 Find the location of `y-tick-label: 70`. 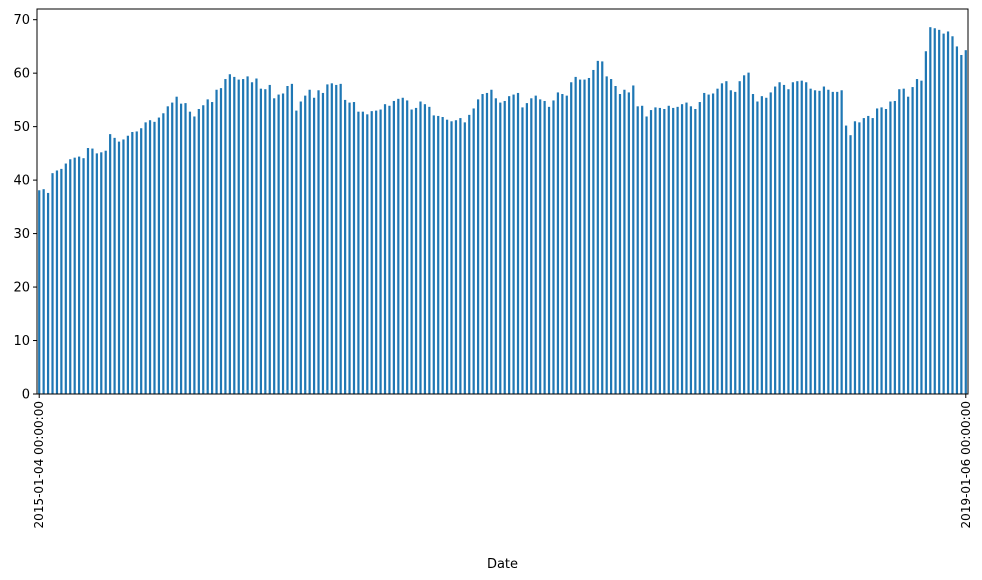

y-tick-label: 70 is located at coordinates (21, 20).